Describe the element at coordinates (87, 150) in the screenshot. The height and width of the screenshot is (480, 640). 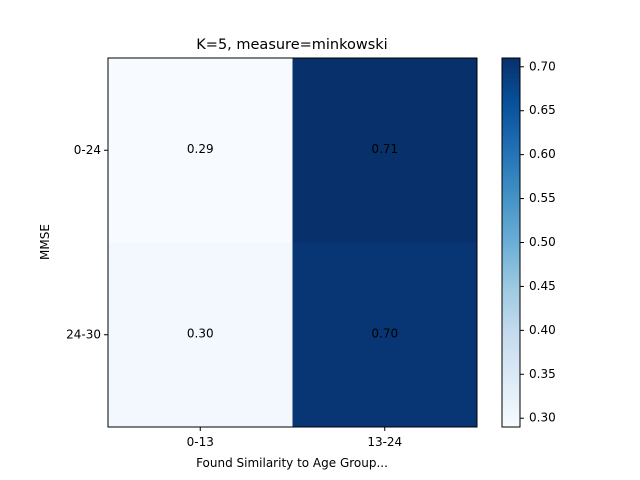
I see `y-tick-label: 0-24` at that location.